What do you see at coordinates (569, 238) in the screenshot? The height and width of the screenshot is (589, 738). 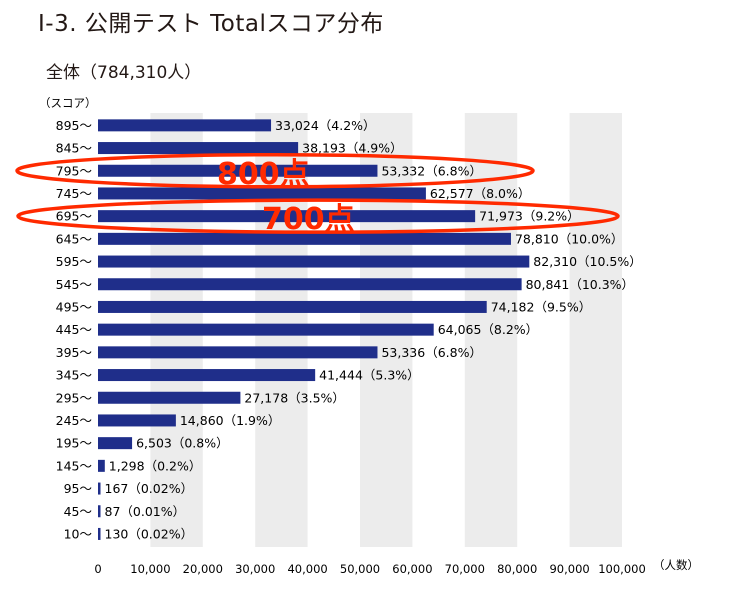 I see `data-label: 78,810（10.0%）` at bounding box center [569, 238].